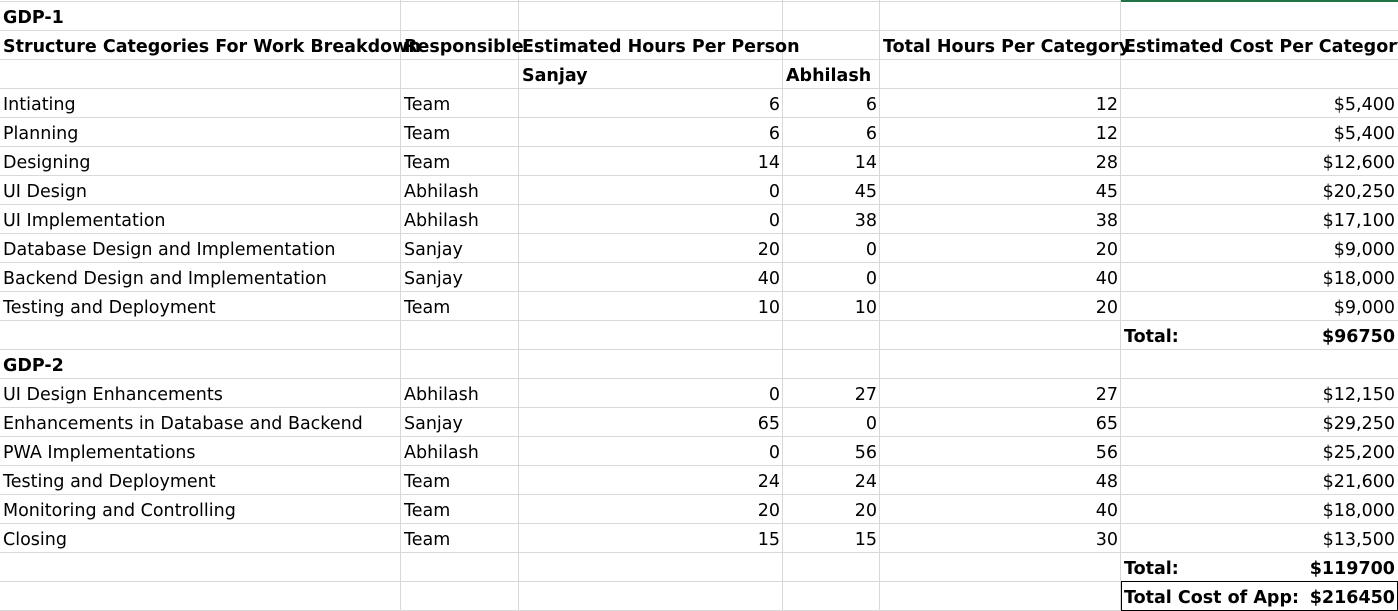  Describe the element at coordinates (1106, 395) in the screenshot. I see `total-hours-cell: 27` at that location.